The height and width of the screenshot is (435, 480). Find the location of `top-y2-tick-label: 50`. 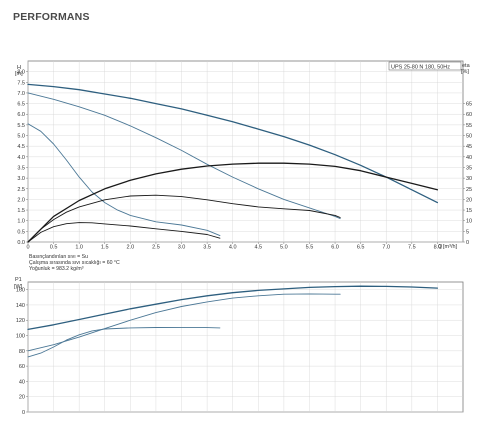

top-y2-tick-label: 50 is located at coordinates (469, 137).